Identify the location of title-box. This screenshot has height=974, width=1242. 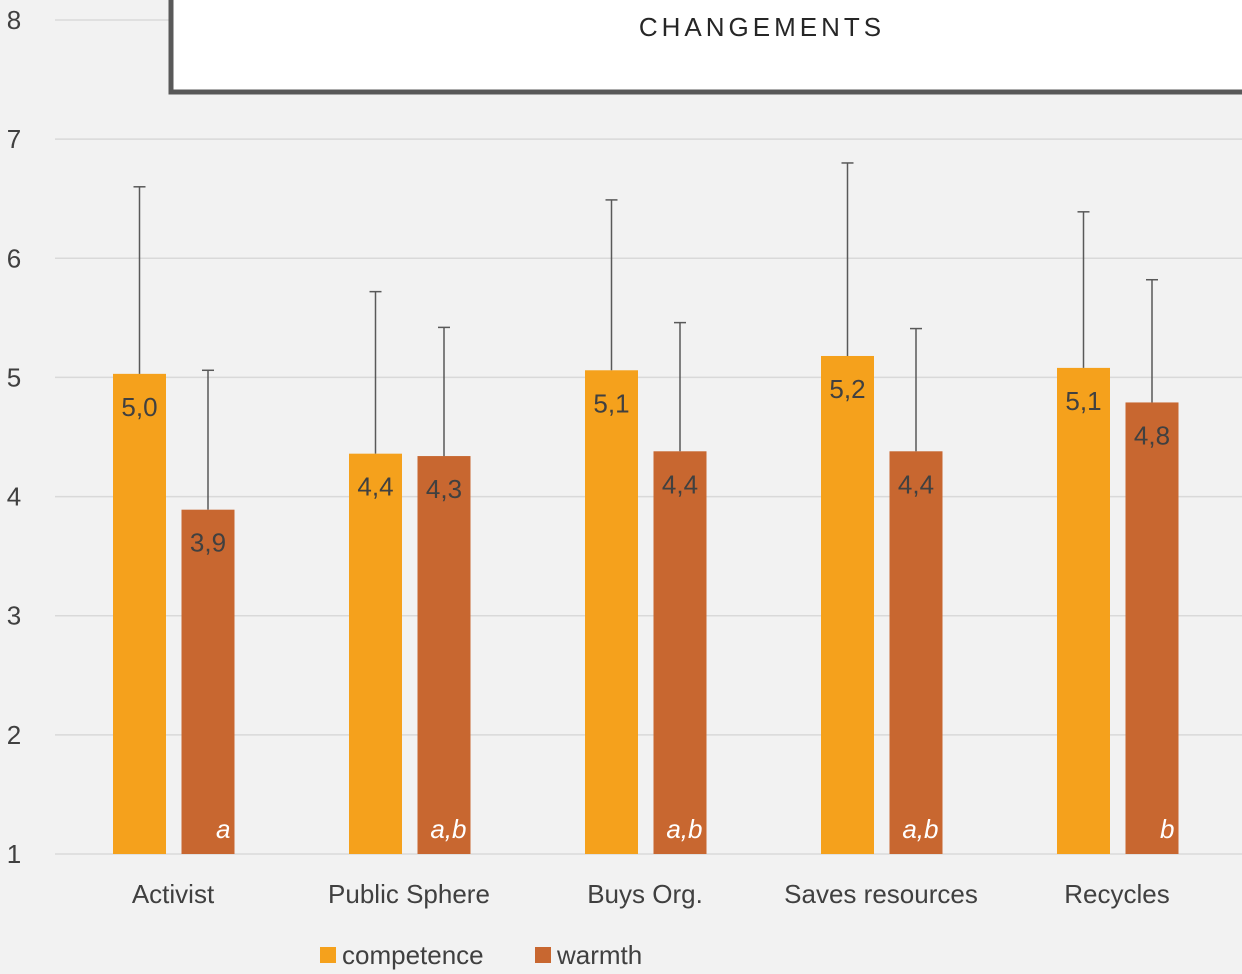
(705, 47).